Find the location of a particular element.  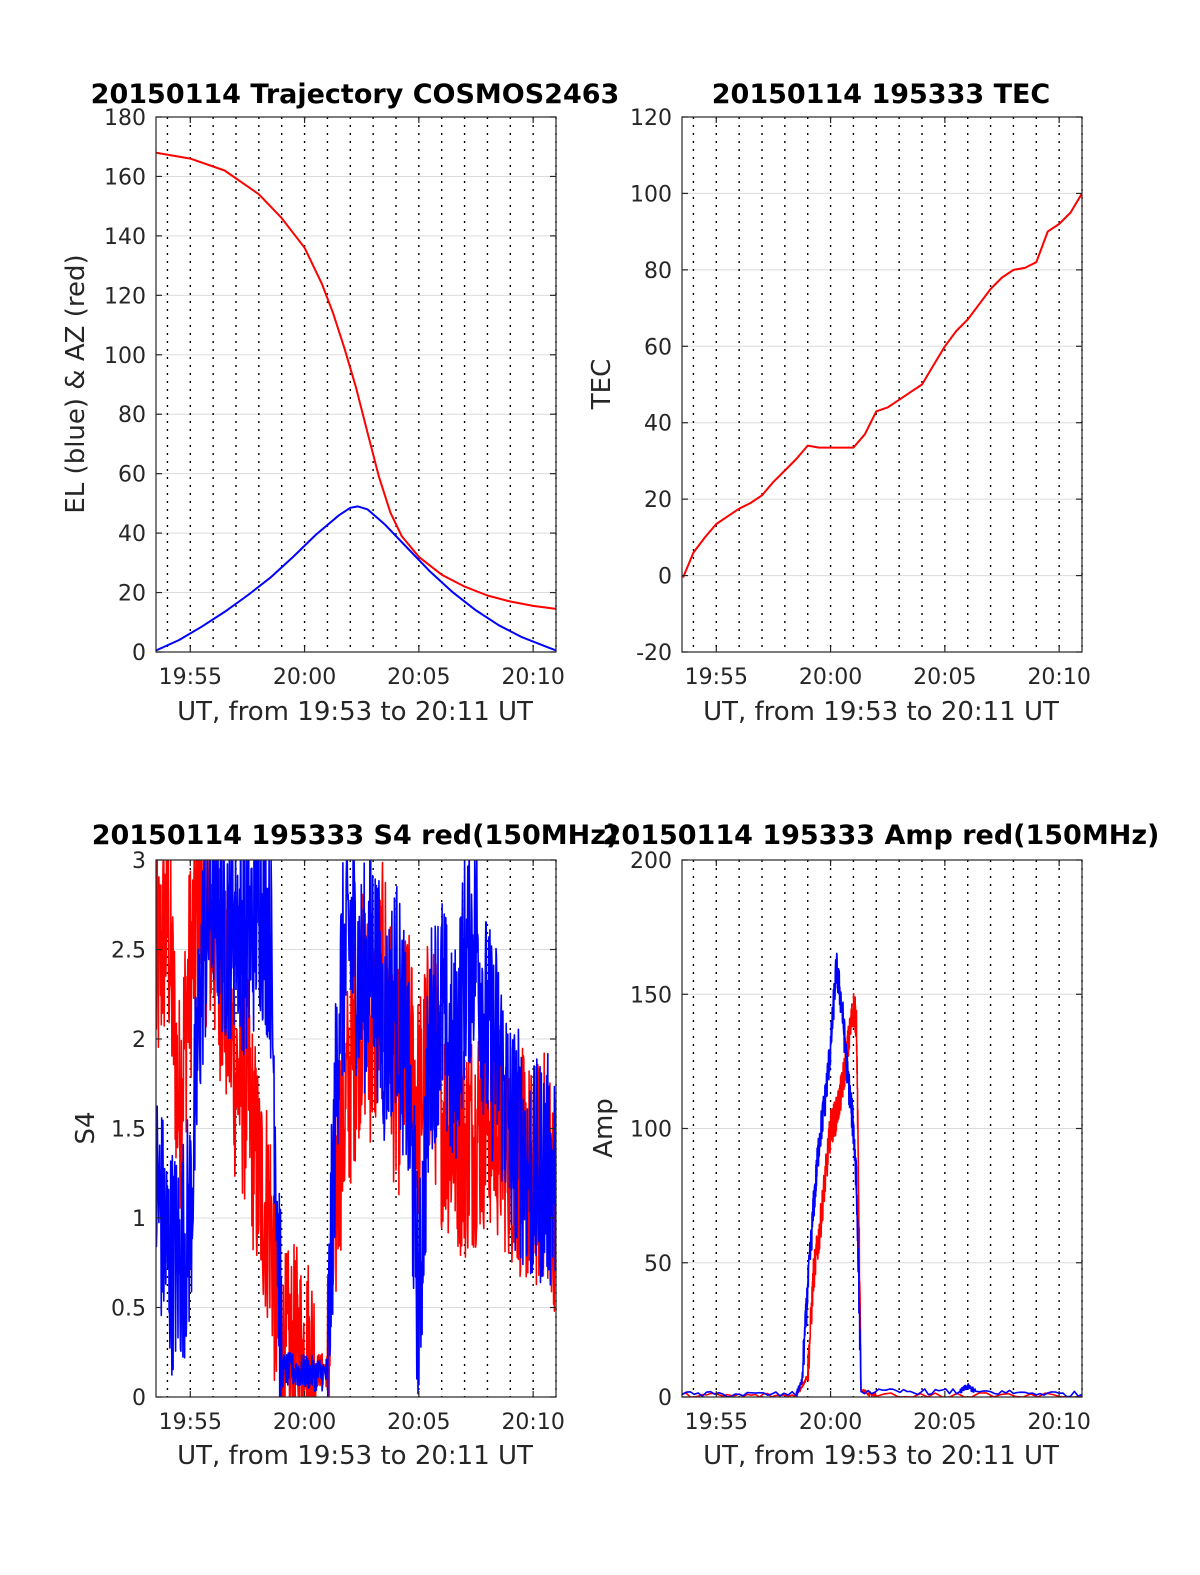

y-tick-label: 200 is located at coordinates (651, 861).